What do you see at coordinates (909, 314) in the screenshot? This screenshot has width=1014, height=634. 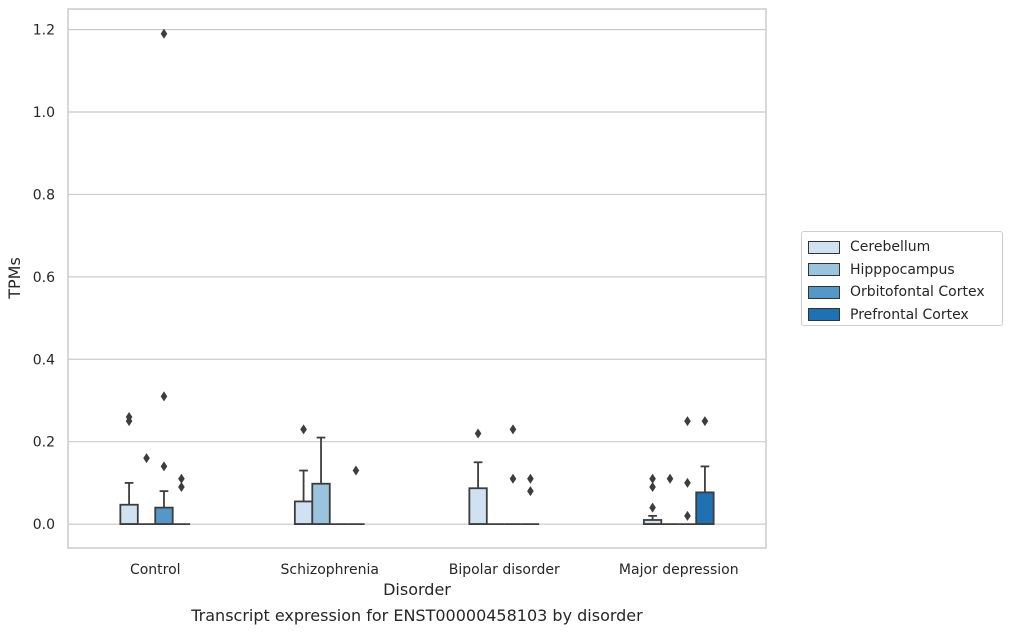 I see `legend-label: Prefrontal Cortex` at bounding box center [909, 314].